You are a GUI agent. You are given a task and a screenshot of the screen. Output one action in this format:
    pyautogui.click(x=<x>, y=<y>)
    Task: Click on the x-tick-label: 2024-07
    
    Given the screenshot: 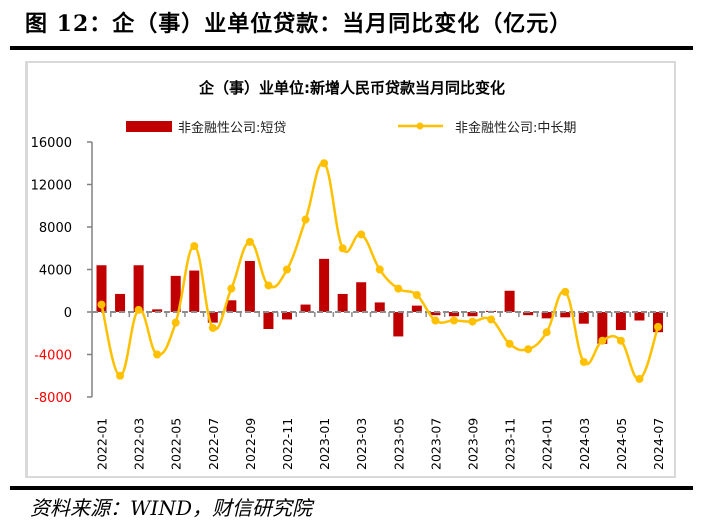 What is the action you would take?
    pyautogui.click(x=658, y=444)
    